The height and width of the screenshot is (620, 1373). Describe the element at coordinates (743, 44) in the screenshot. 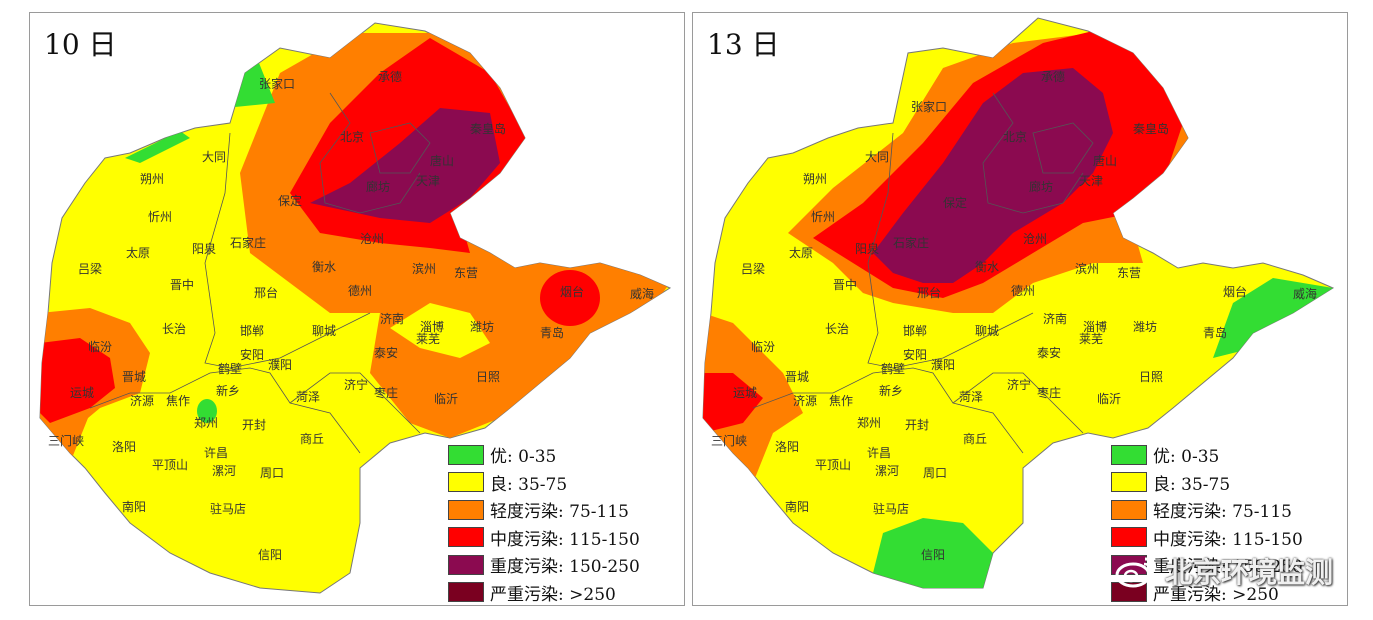

I see `day-label: 13 日` at that location.